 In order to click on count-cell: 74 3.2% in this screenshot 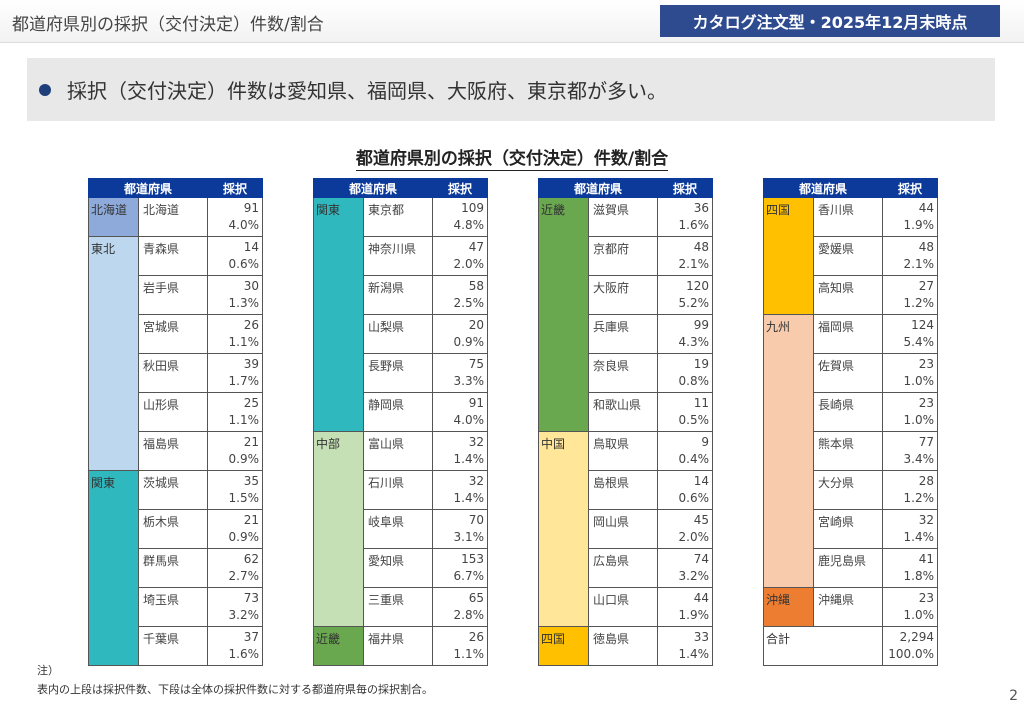, I will do `click(685, 568)`.